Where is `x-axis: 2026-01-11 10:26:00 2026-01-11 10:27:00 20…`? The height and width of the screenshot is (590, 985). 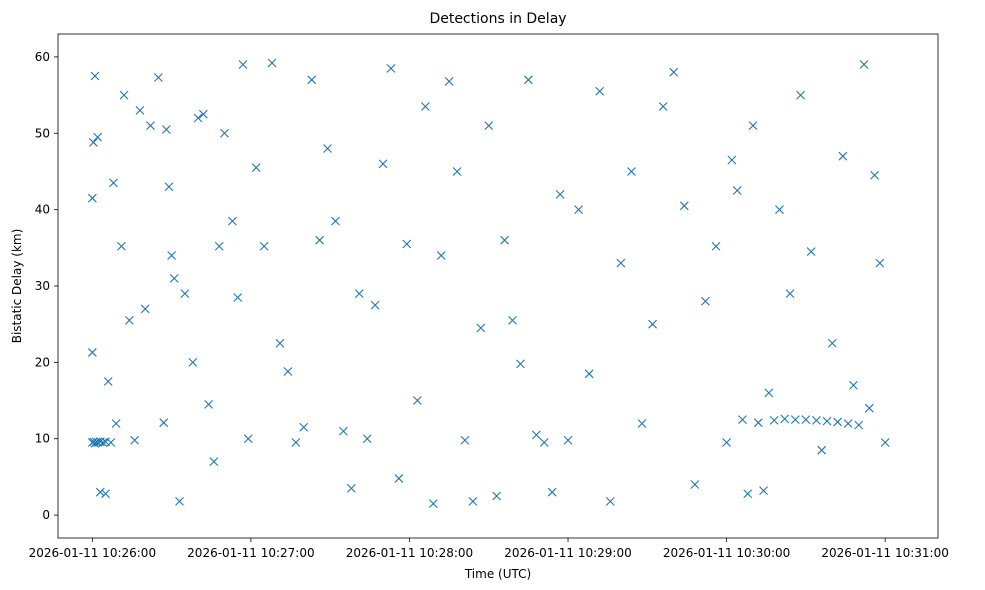 x-axis: 2026-01-11 10:26:00 2026-01-11 10:27:00 20… is located at coordinates (489, 549).